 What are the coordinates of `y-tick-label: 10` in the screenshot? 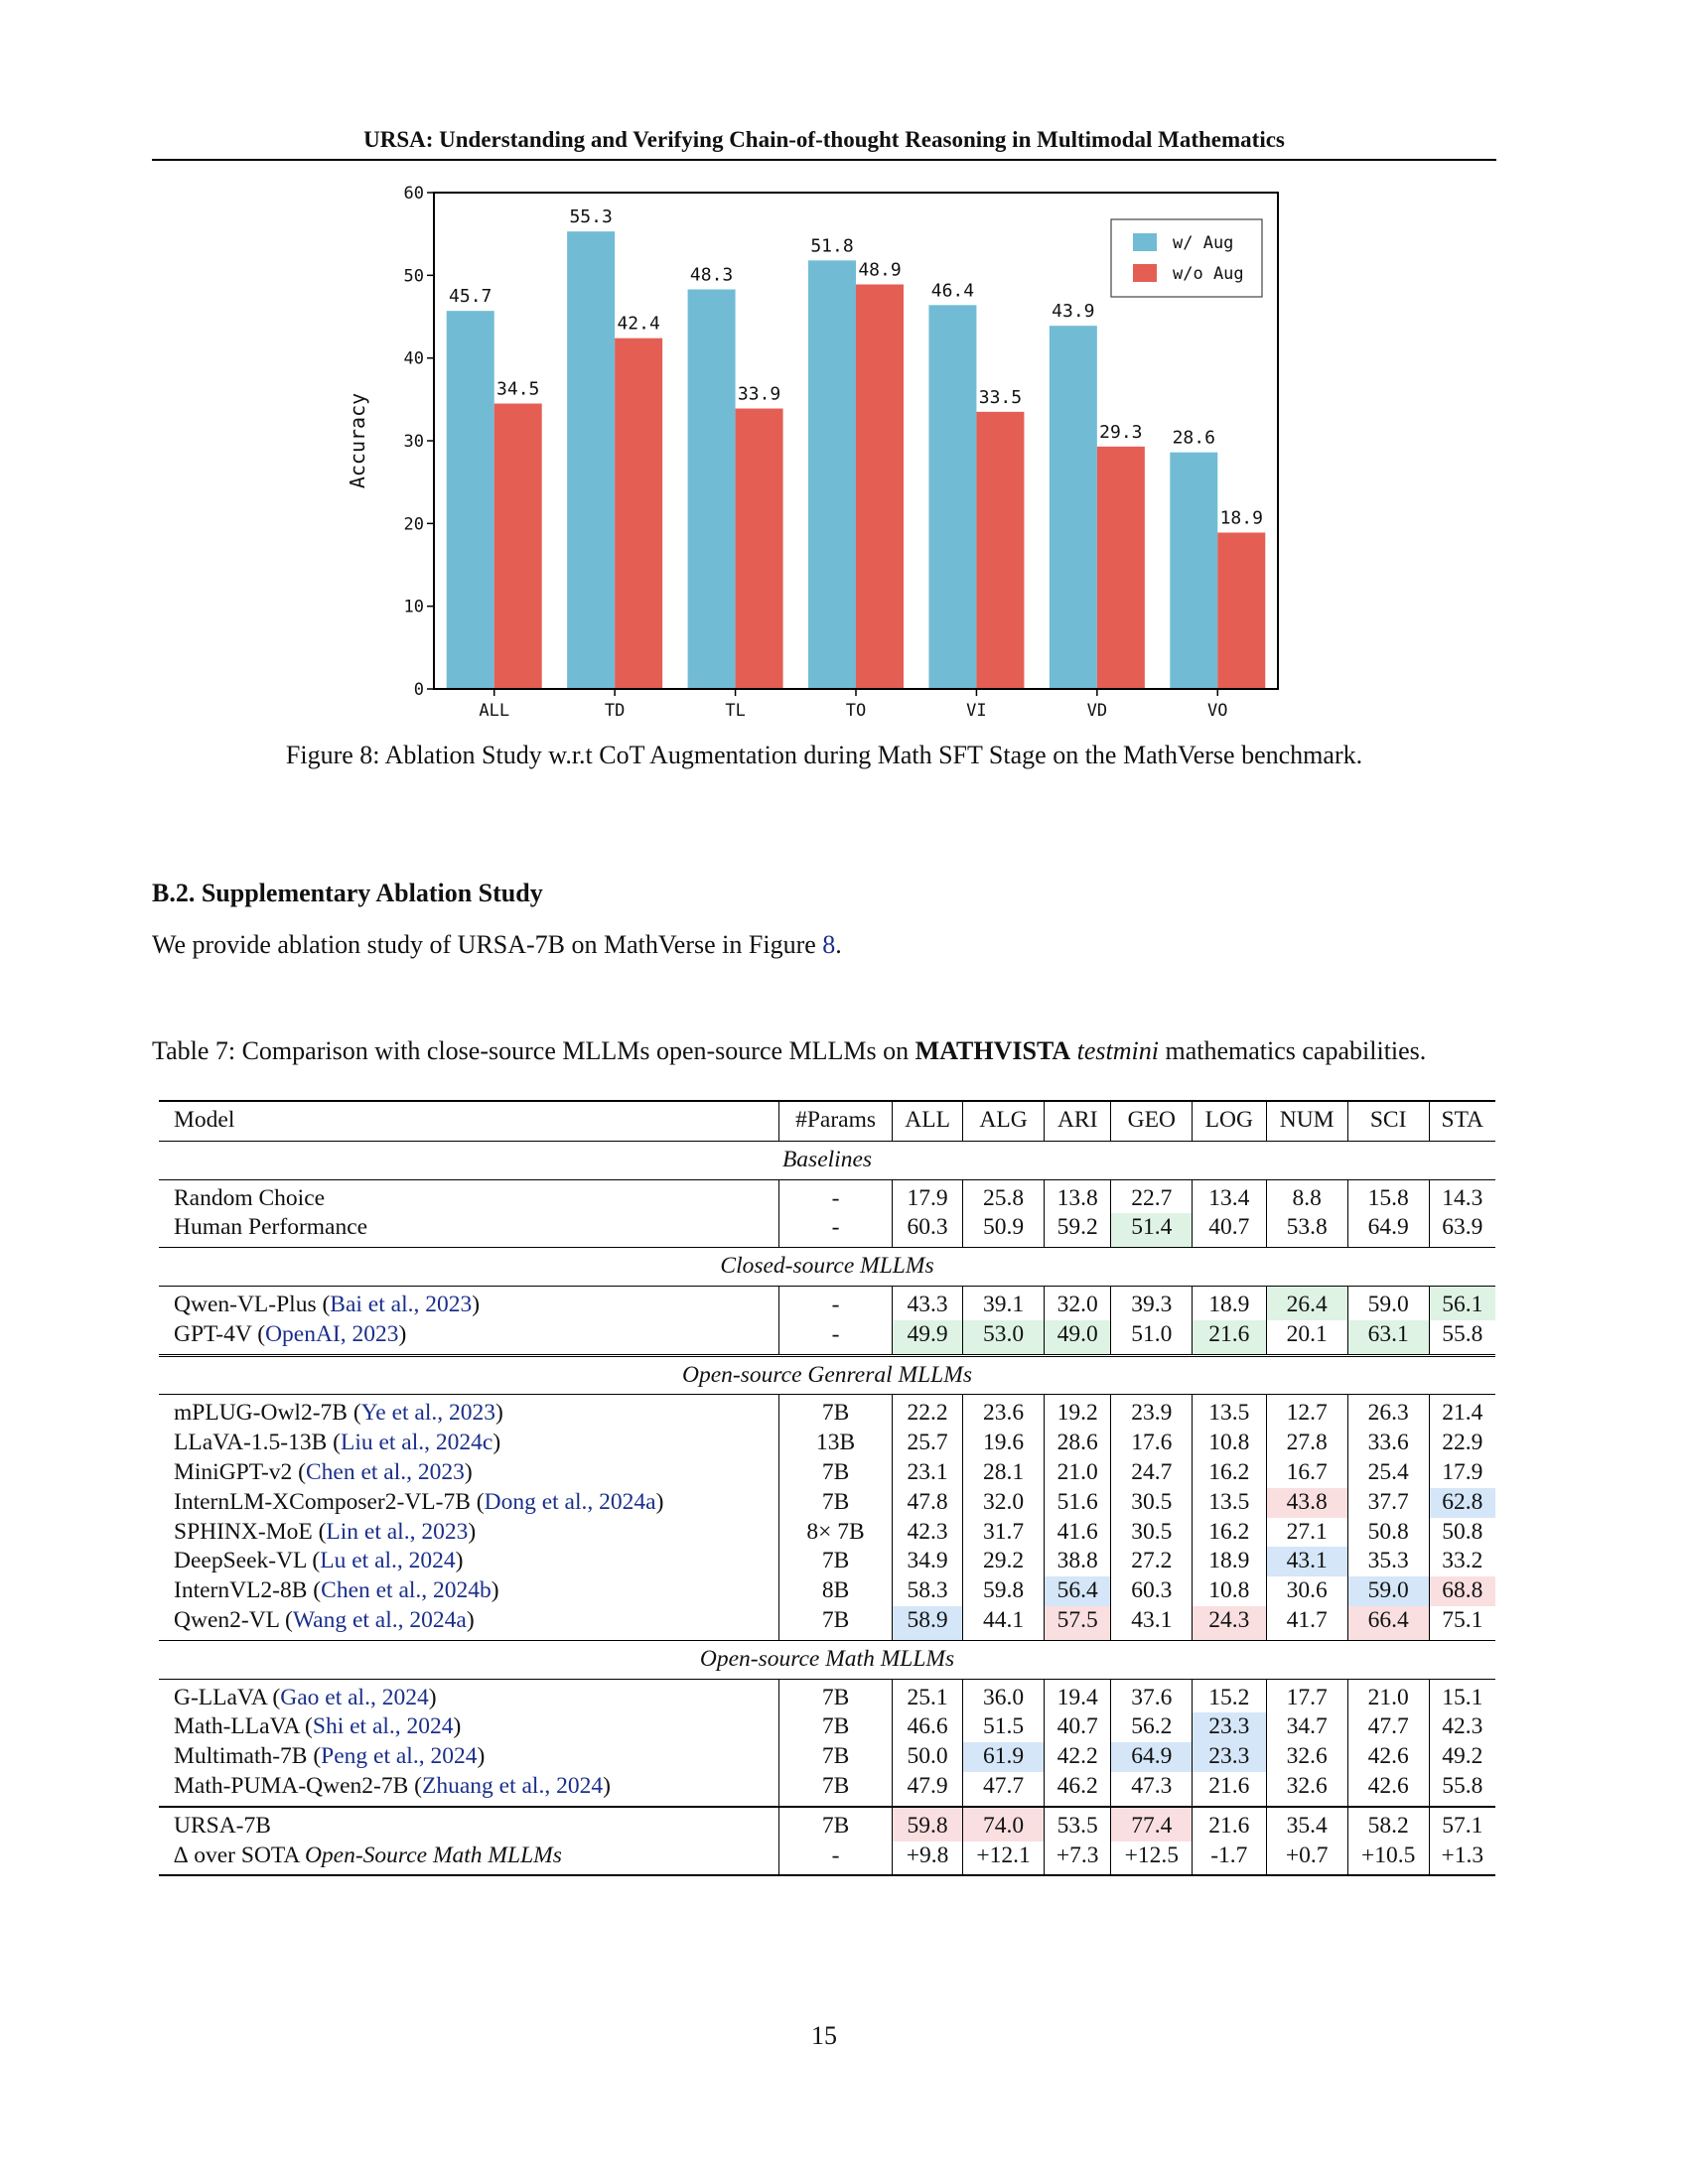 It's located at (414, 607).